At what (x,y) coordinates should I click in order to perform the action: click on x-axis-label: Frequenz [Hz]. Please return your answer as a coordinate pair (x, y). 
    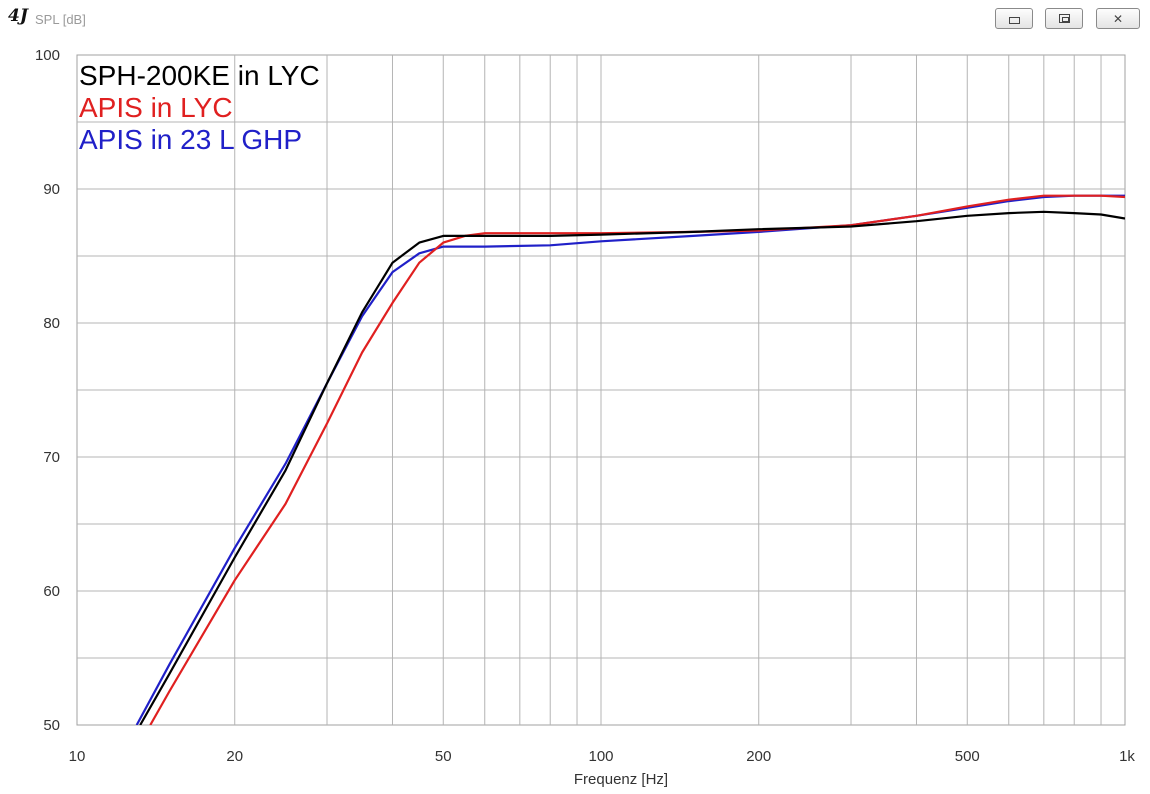
    Looking at the image, I should click on (621, 779).